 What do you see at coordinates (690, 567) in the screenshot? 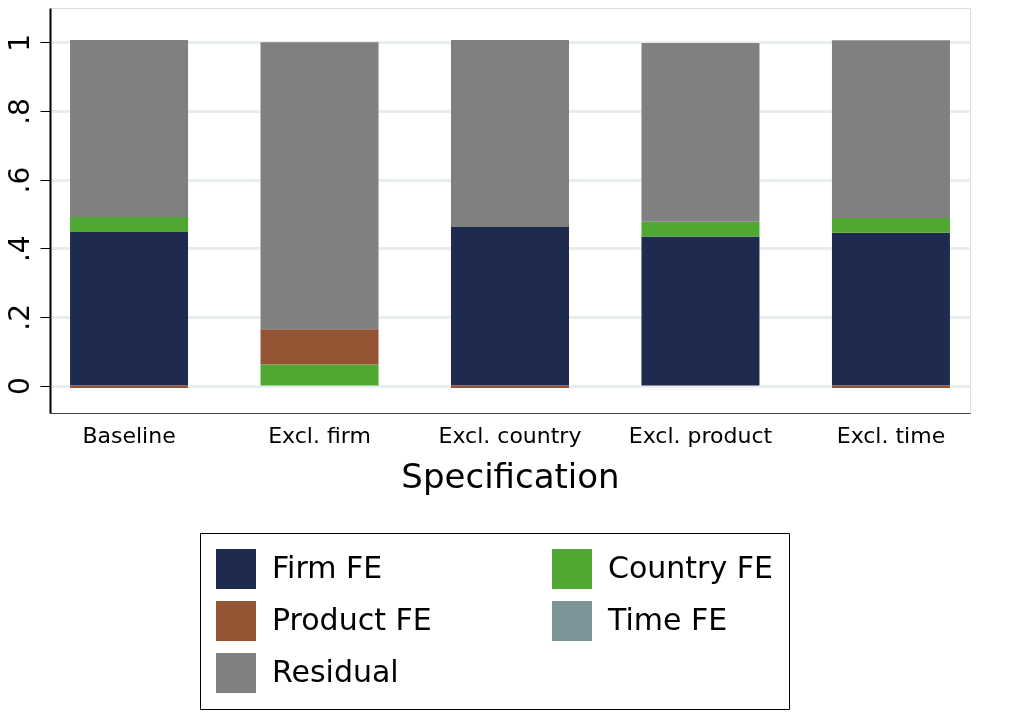
I see `legend-label: Country FE` at bounding box center [690, 567].